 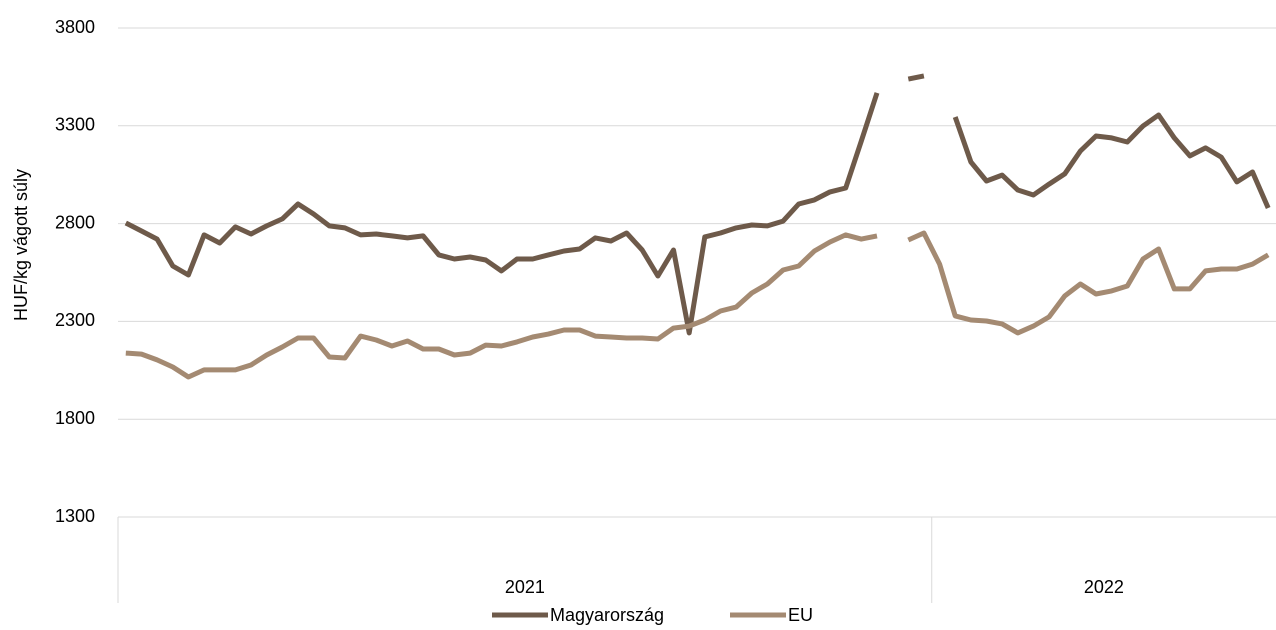 I want to click on y-tick-label: 1800, so click(x=75, y=418).